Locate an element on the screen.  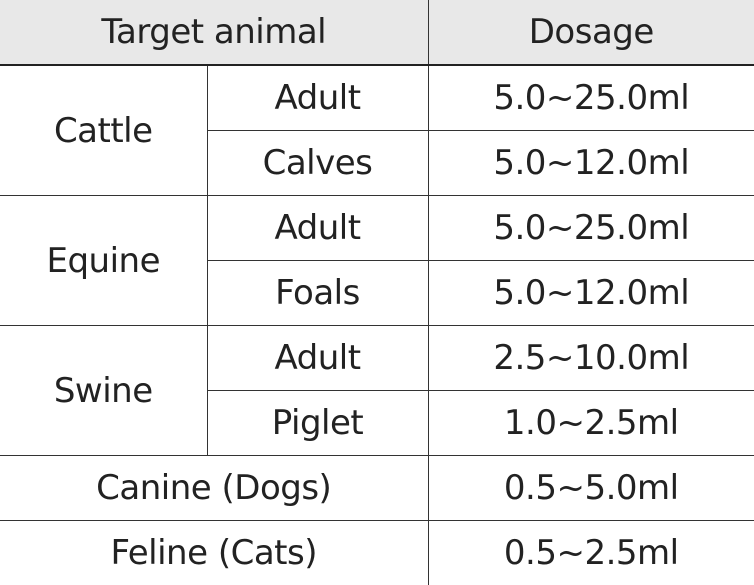
table-row: Canine (Dogs) 0.5~5.0ml is located at coordinates (377, 488).